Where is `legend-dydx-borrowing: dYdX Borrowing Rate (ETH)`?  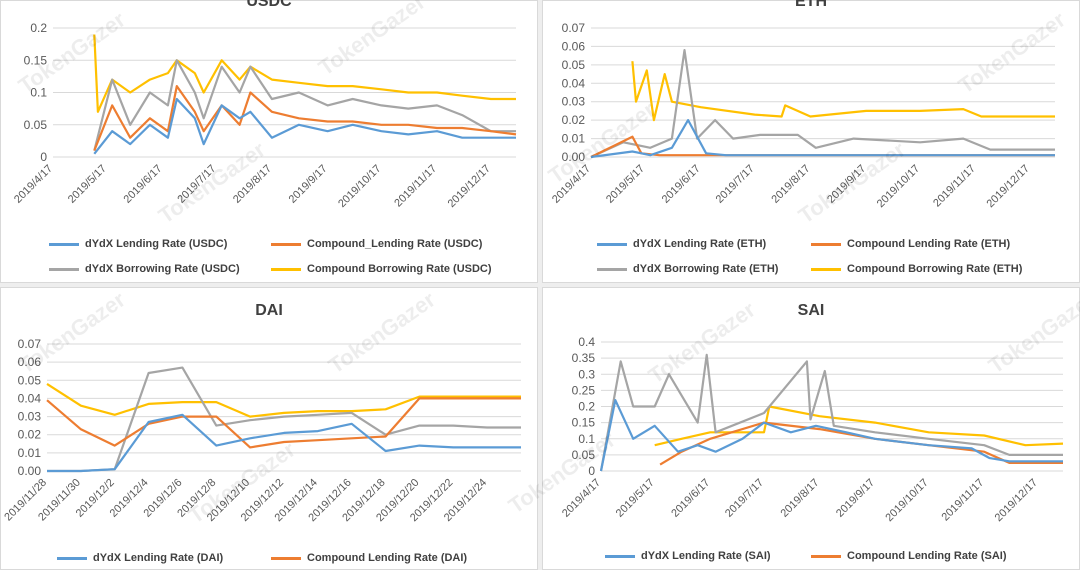 legend-dydx-borrowing: dYdX Borrowing Rate (ETH) is located at coordinates (687, 269).